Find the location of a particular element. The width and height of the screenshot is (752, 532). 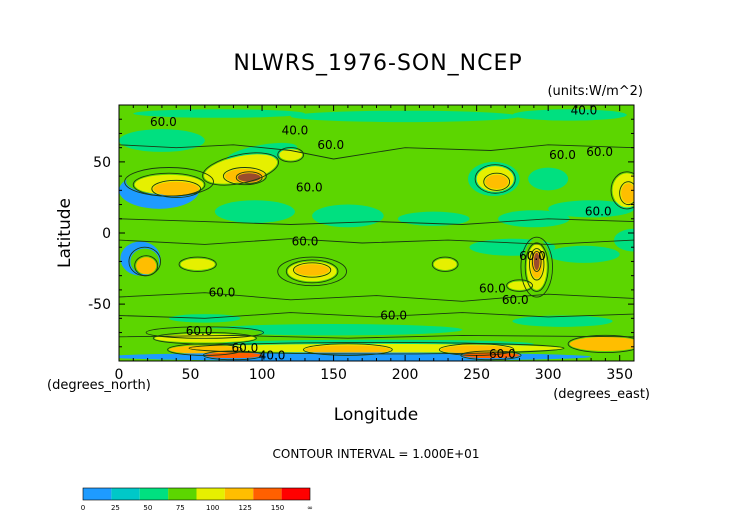

colorbar: 0 25 50 75 100 125 150 ∞ is located at coordinates (197, 499).